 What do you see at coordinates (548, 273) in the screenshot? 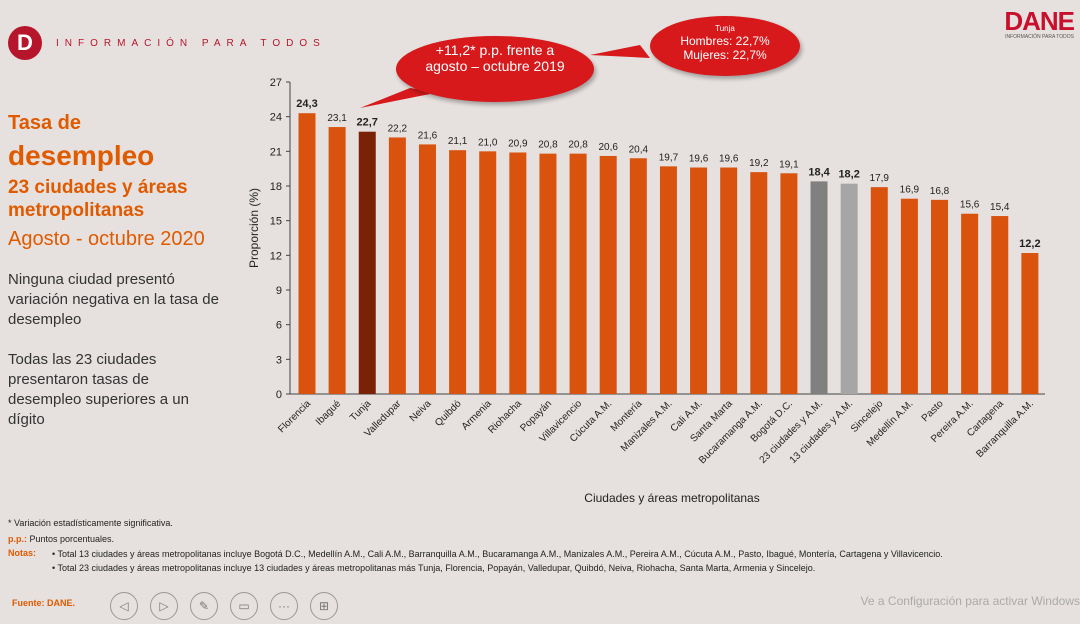
I see `bar-Popayán` at bounding box center [548, 273].